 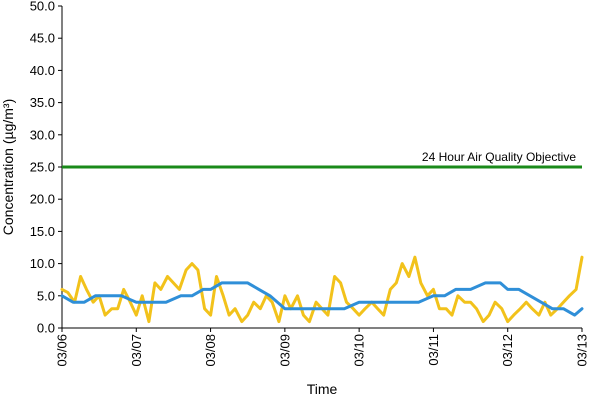 What do you see at coordinates (322, 389) in the screenshot?
I see `x-axis-title: Time` at bounding box center [322, 389].